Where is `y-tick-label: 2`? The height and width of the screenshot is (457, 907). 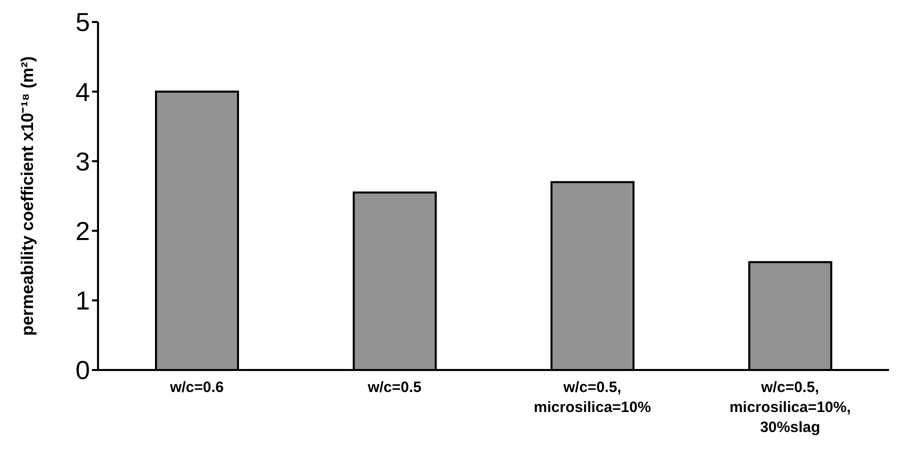
y-tick-label: 2 is located at coordinates (83, 231).